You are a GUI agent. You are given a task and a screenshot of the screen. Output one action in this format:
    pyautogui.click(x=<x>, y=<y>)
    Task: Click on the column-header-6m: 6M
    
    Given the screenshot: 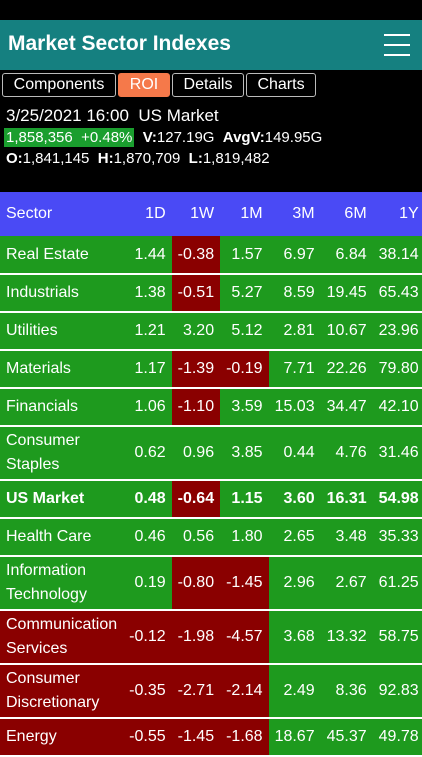 What is the action you would take?
    pyautogui.click(x=355, y=213)
    